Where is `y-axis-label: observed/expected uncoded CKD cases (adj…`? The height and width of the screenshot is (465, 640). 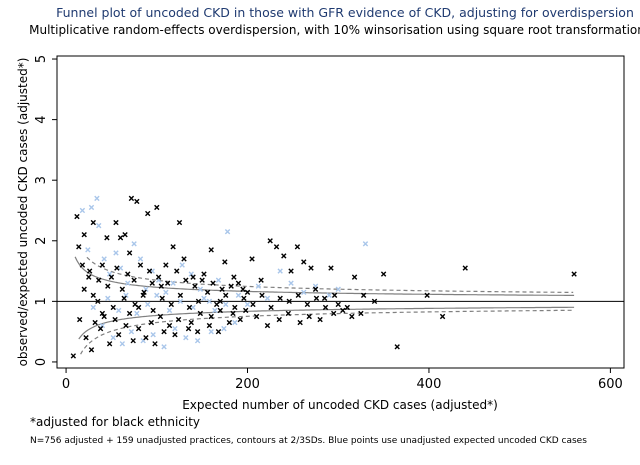
y-axis-label: observed/expected uncoded CKD cases (adj… is located at coordinates (23, 212).